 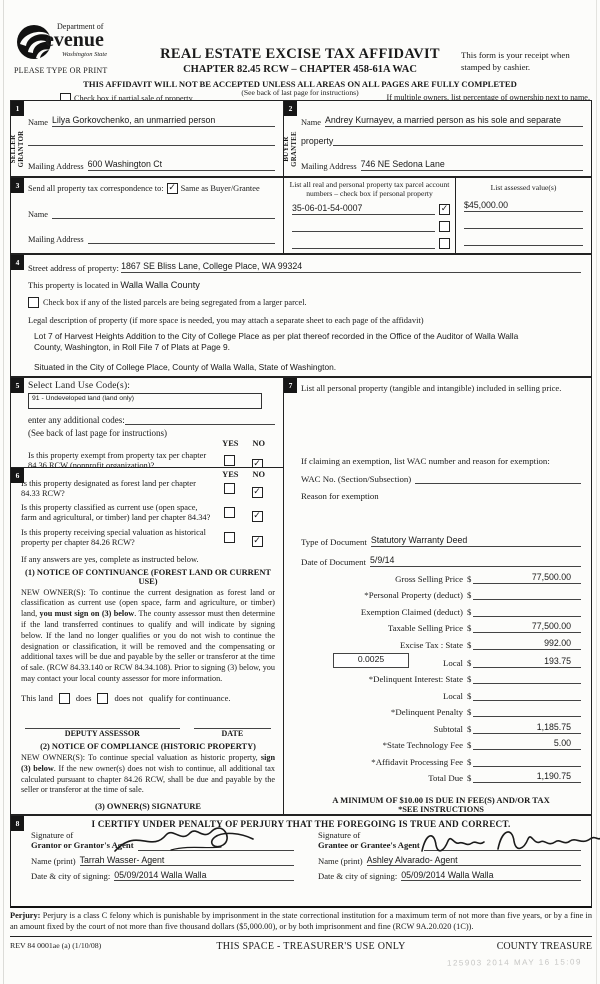 What do you see at coordinates (340, 860) in the screenshot?
I see `grantee-name-print-label: Name (print)` at bounding box center [340, 860].